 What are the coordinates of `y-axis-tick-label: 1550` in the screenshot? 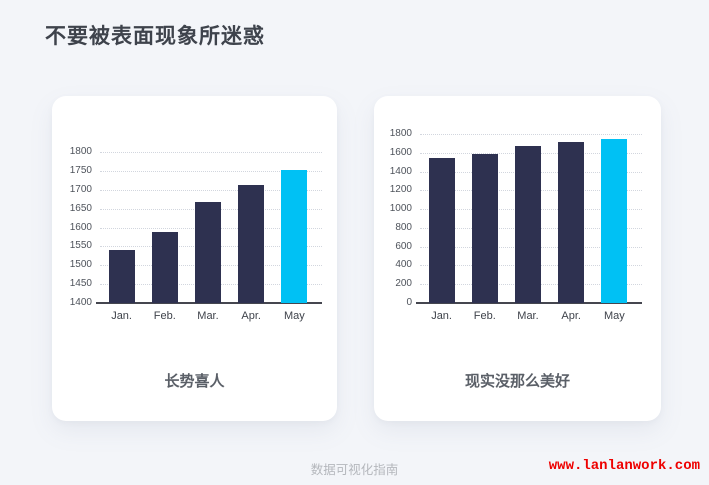 It's located at (80, 246).